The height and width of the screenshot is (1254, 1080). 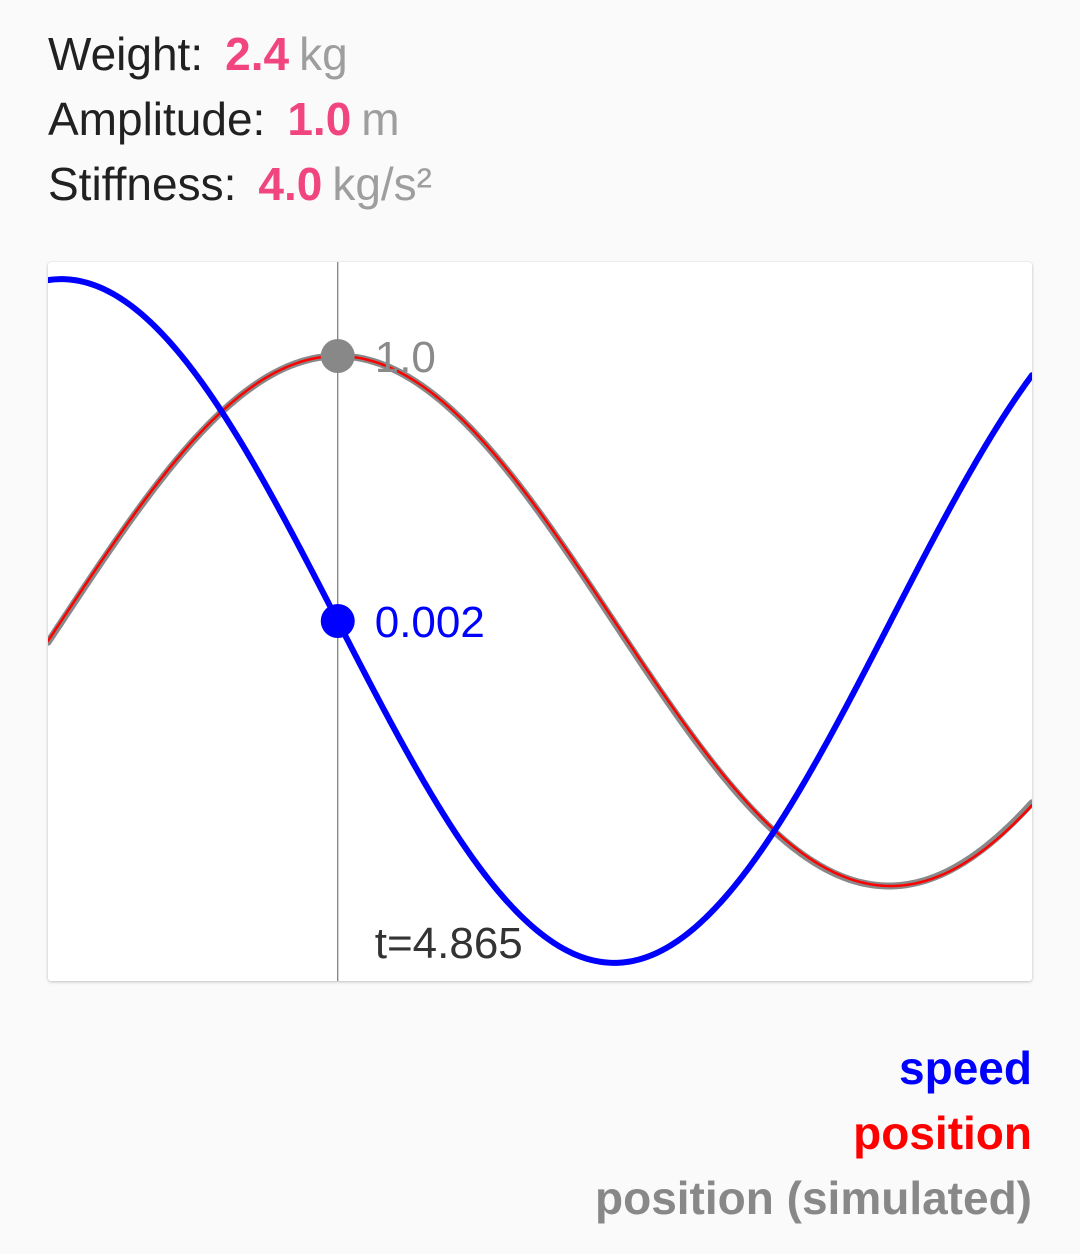 I want to click on chart-legend: speed position position (simulated), so click(x=813, y=1133).